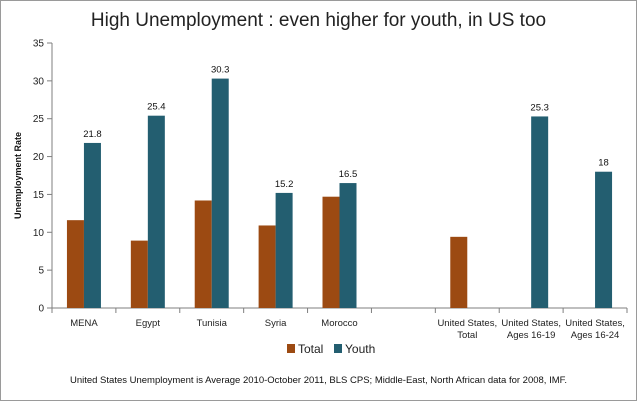  I want to click on y-tick-label: 20, so click(39, 157).